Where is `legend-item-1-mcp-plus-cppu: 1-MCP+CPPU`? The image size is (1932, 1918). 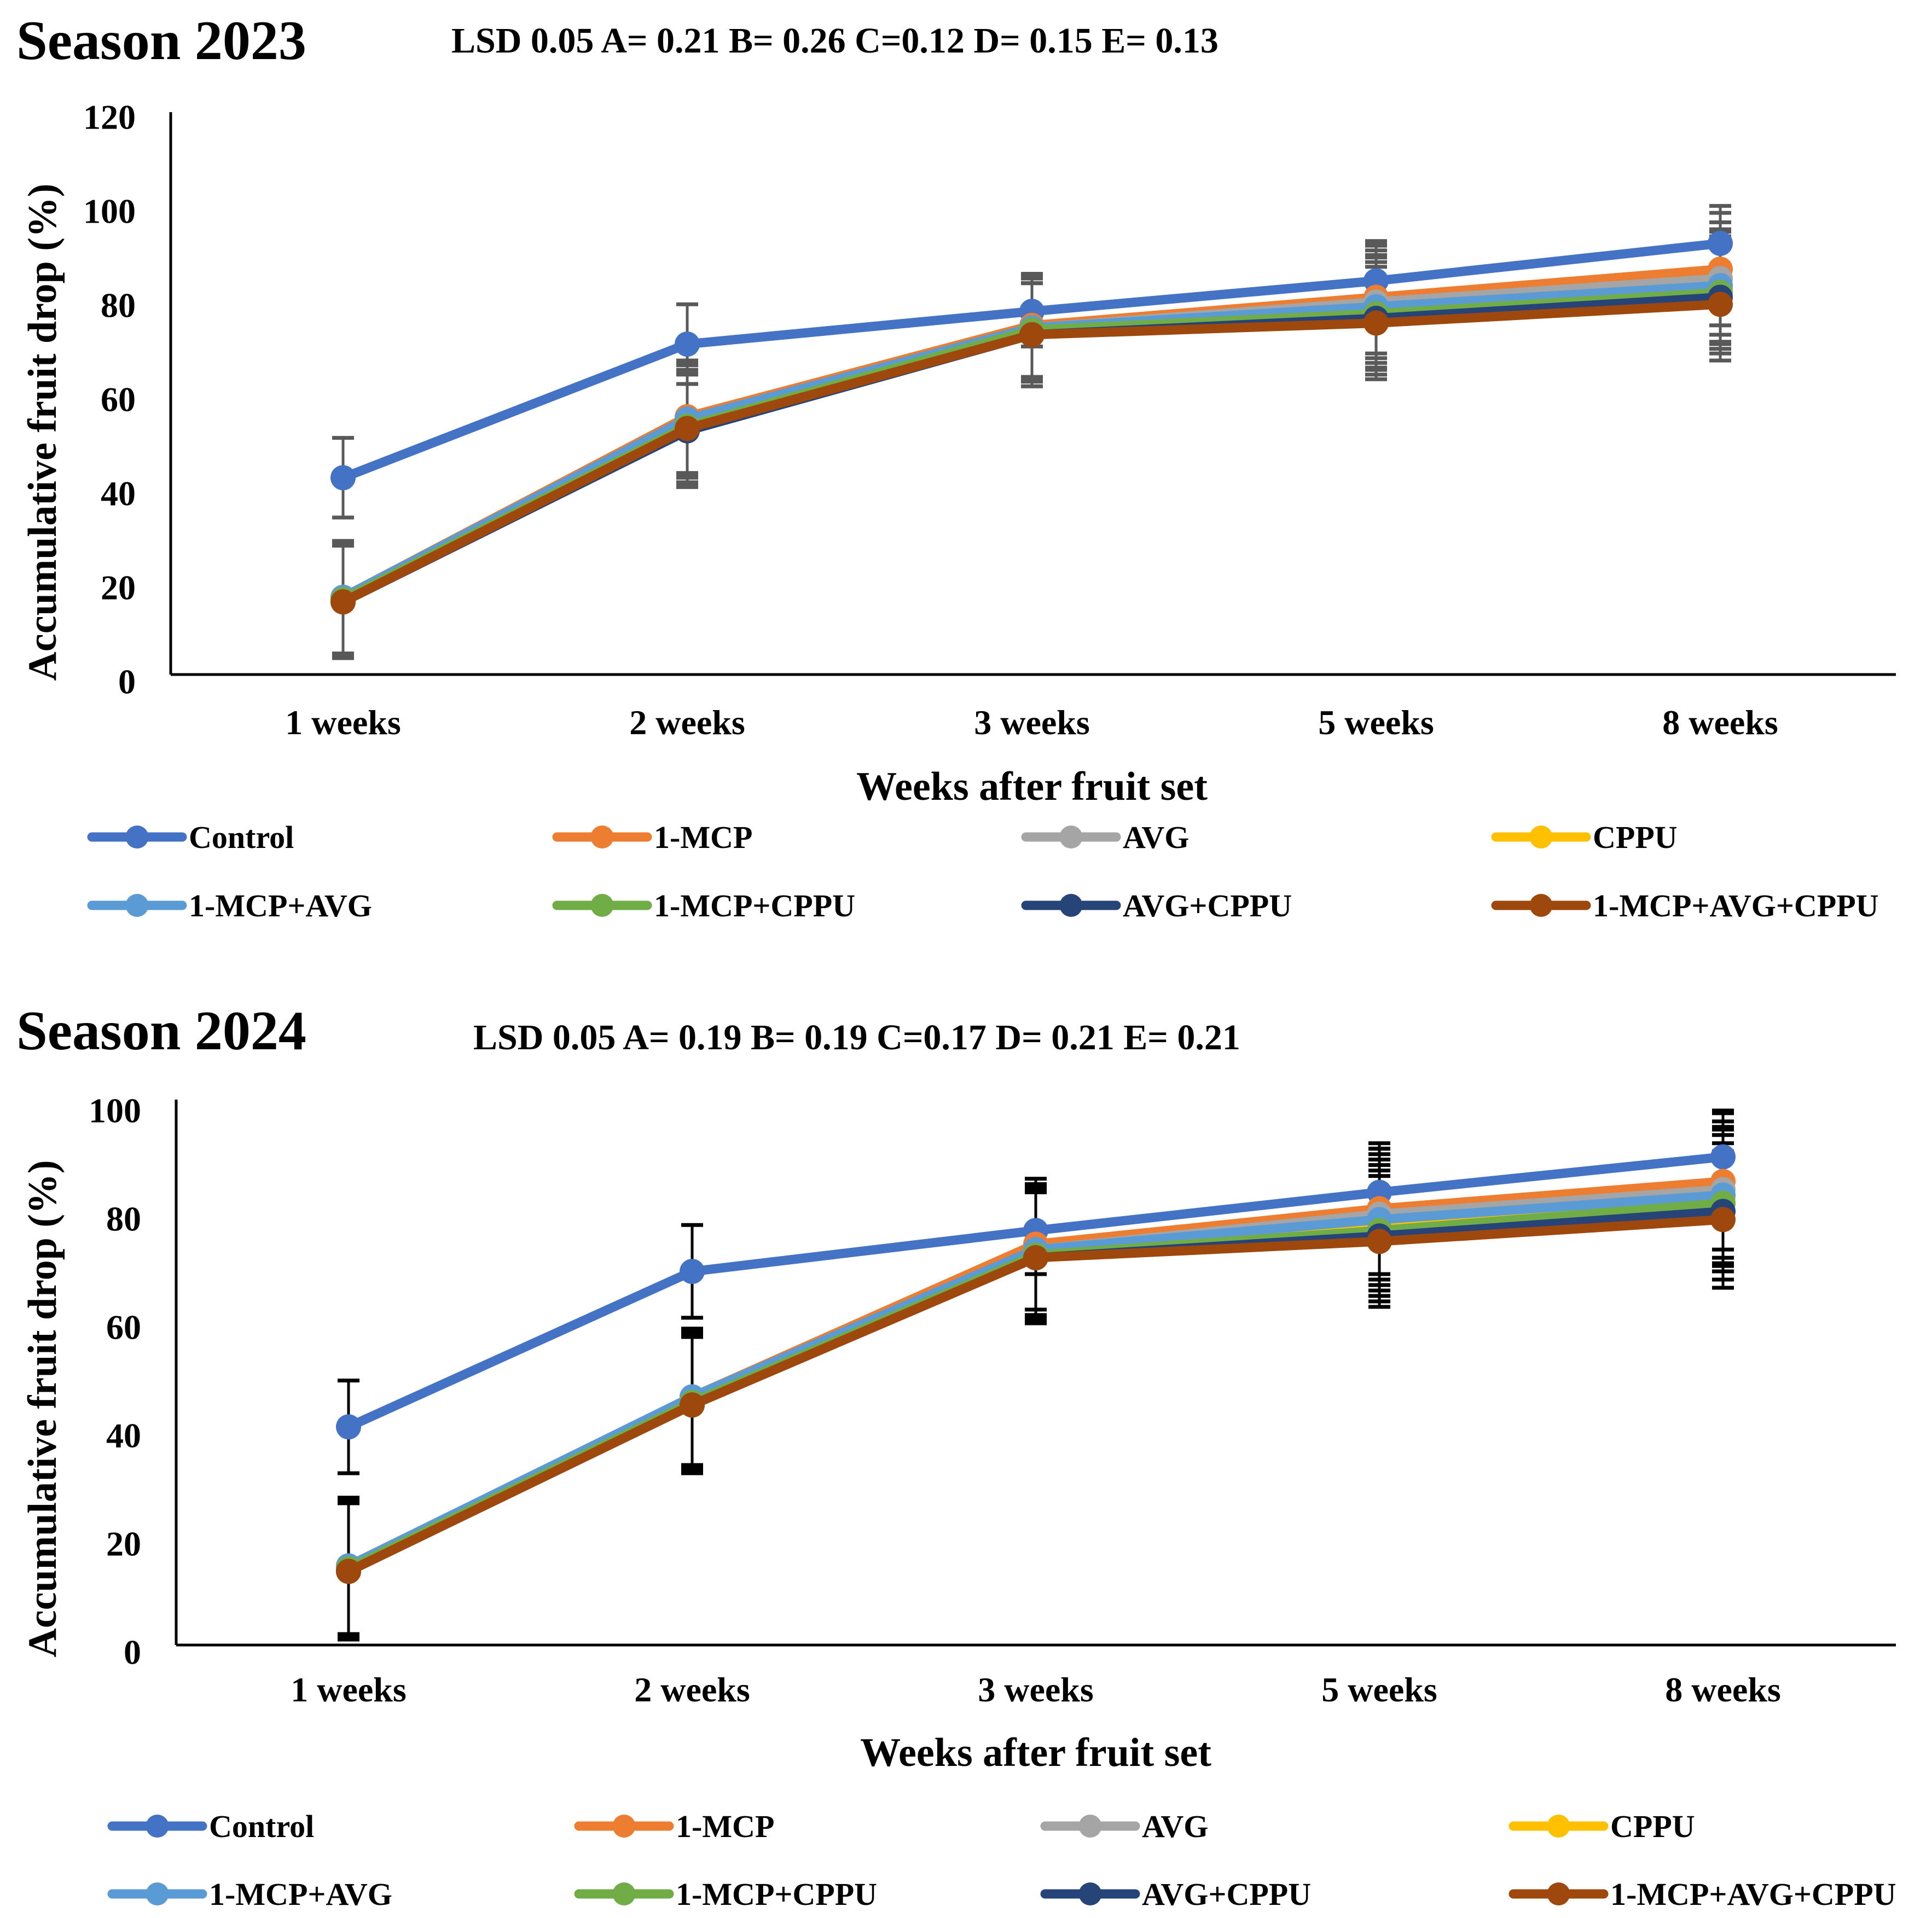 legend-item-1-mcp-plus-cppu: 1-MCP+CPPU is located at coordinates (726, 1894).